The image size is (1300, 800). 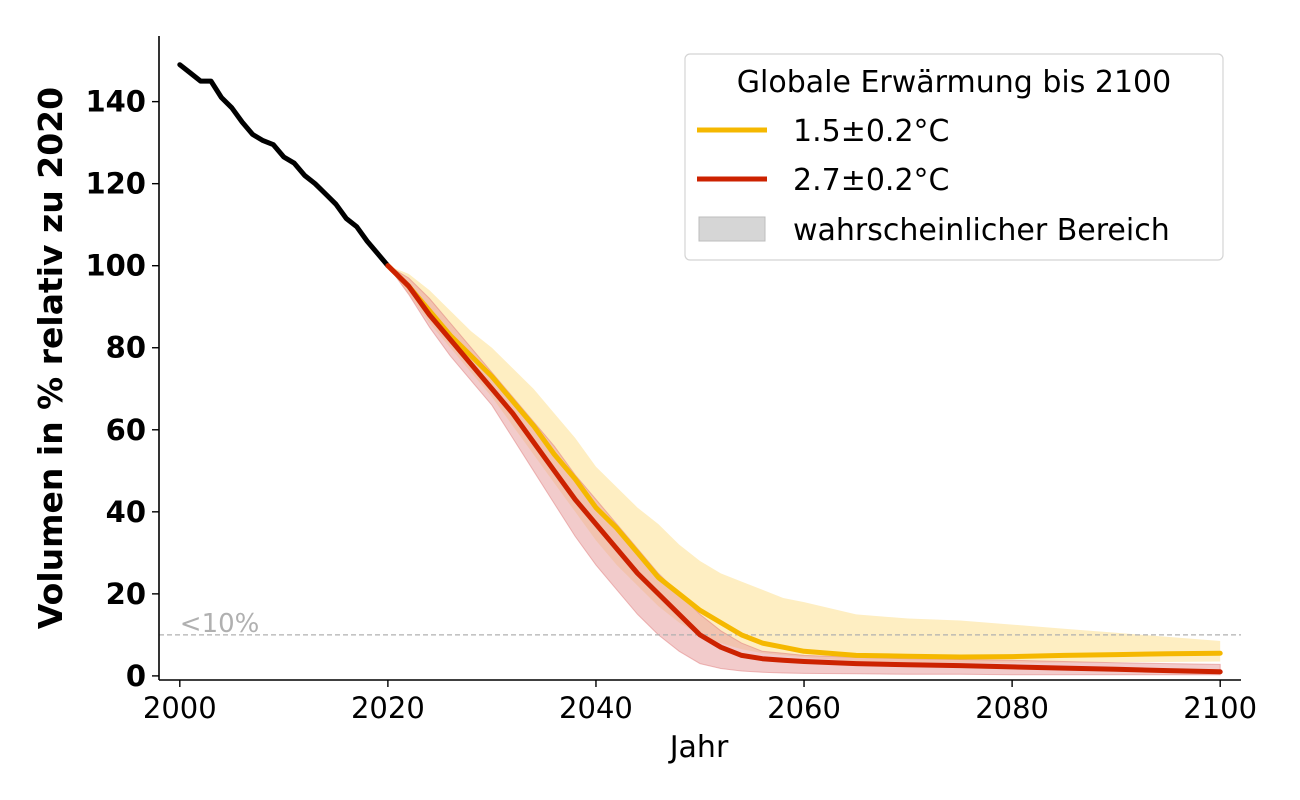 I want to click on x-tick-label: 2060, so click(x=804, y=708).